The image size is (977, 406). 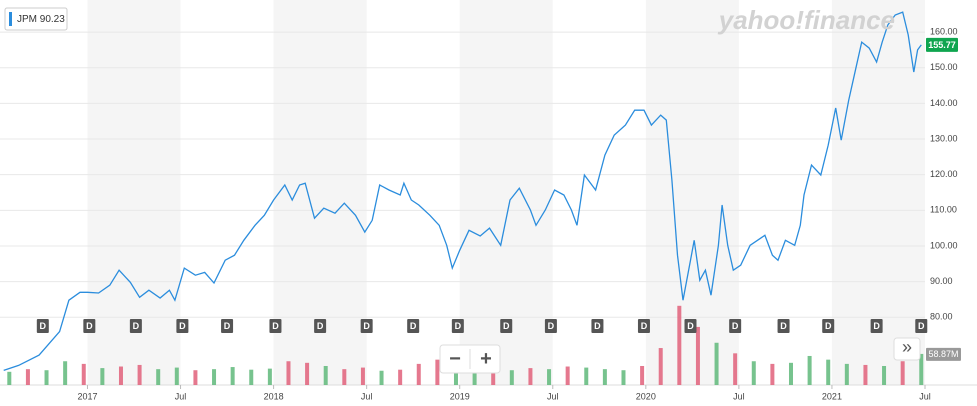 I want to click on y-tick-label: 130.00, so click(x=944, y=138).